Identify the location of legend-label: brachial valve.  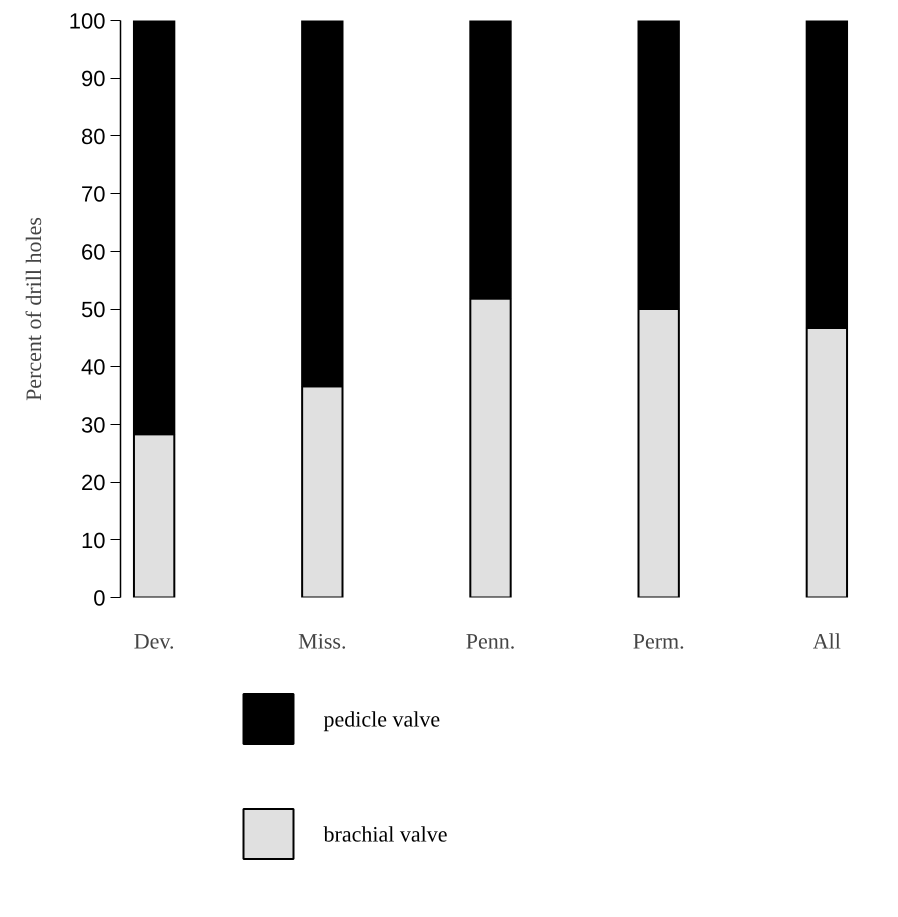
(386, 834).